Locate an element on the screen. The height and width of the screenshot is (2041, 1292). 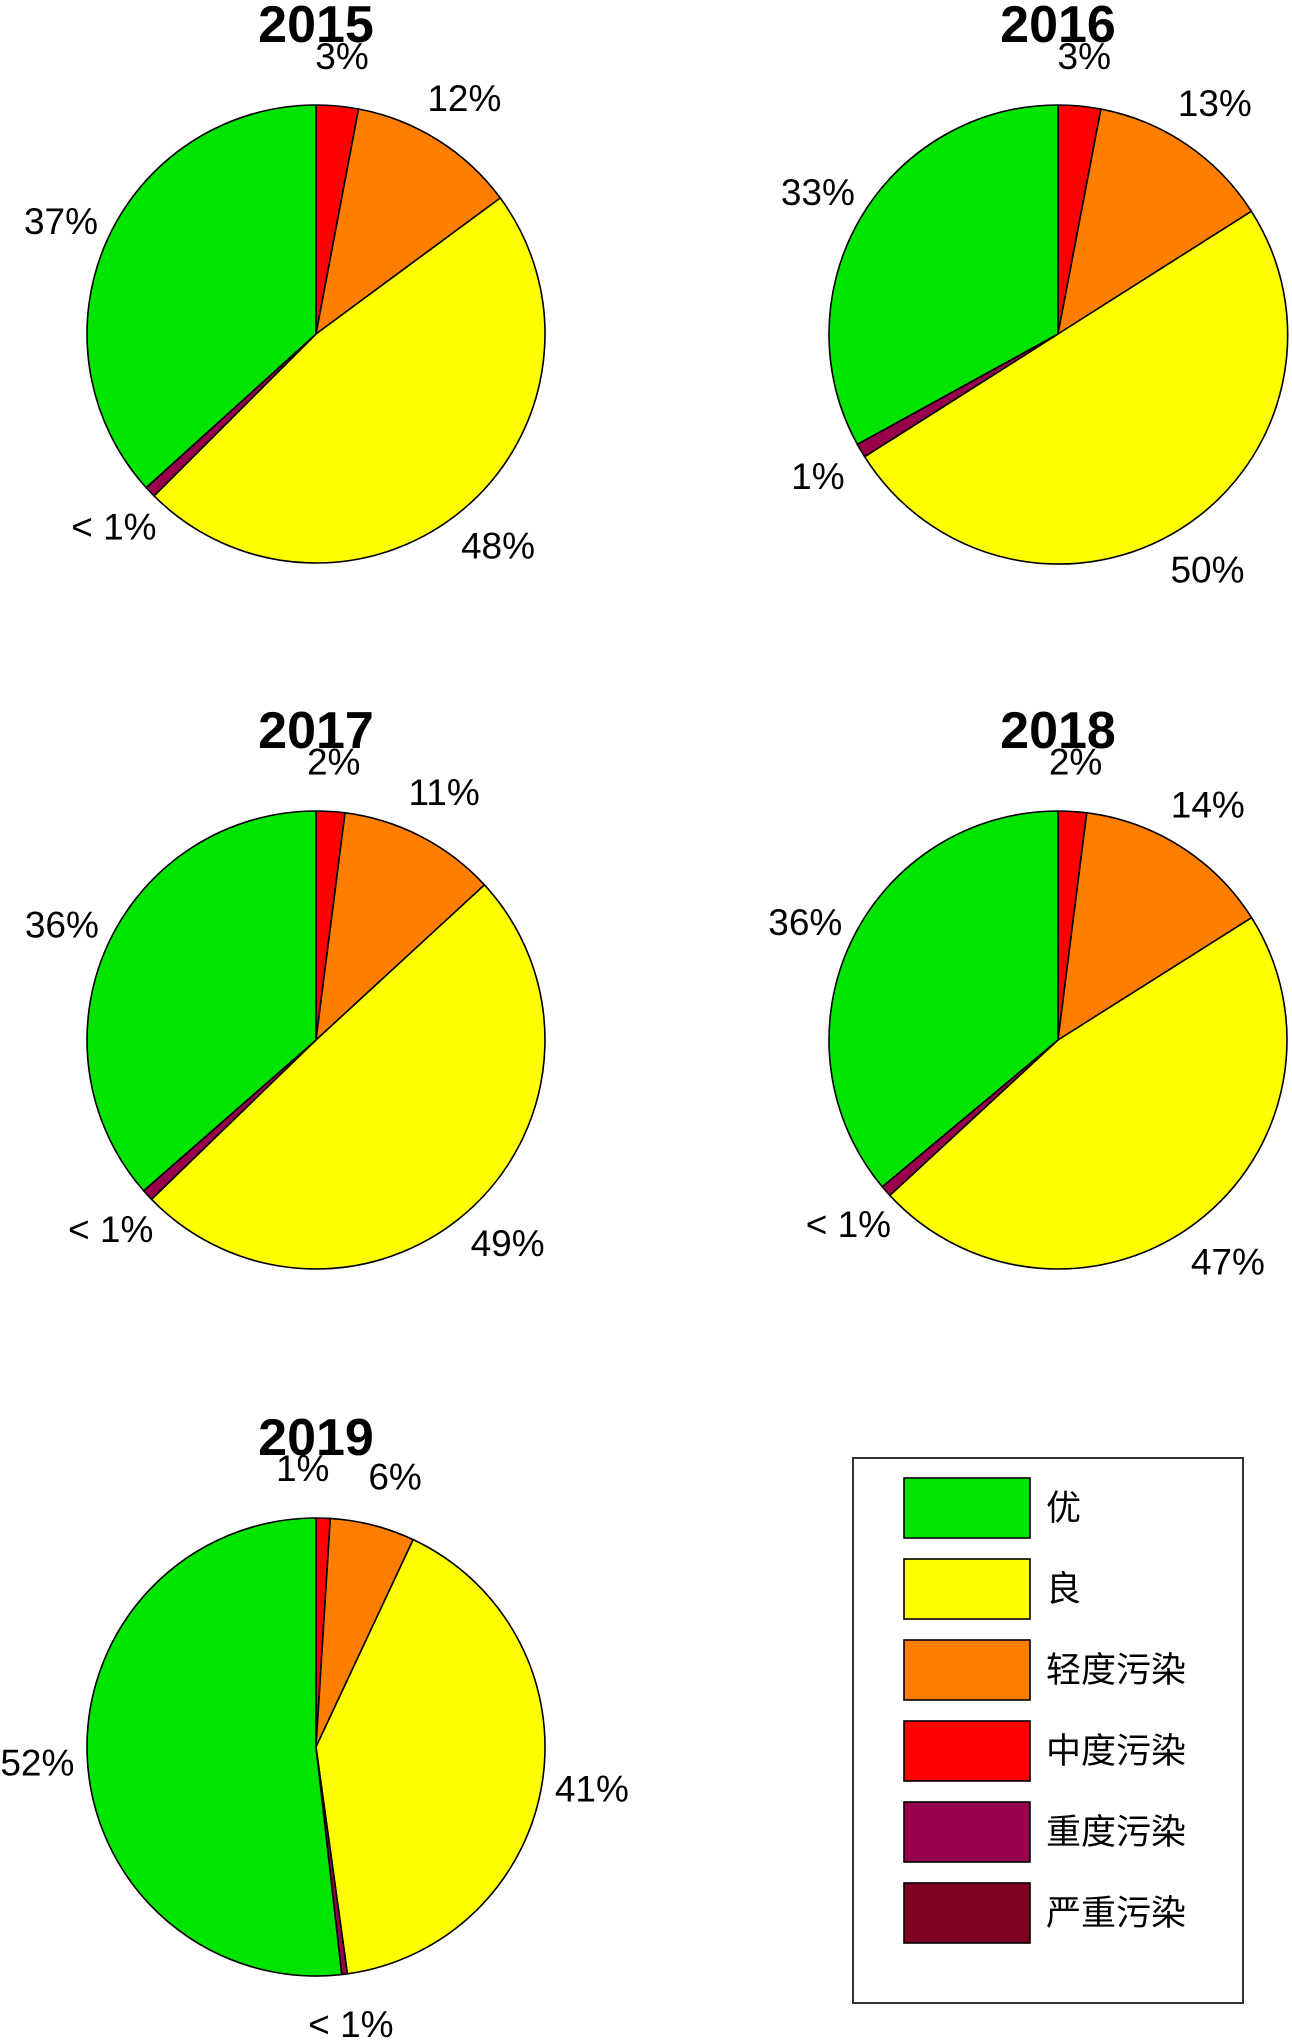
legend-label: 优 is located at coordinates (1063, 1509).